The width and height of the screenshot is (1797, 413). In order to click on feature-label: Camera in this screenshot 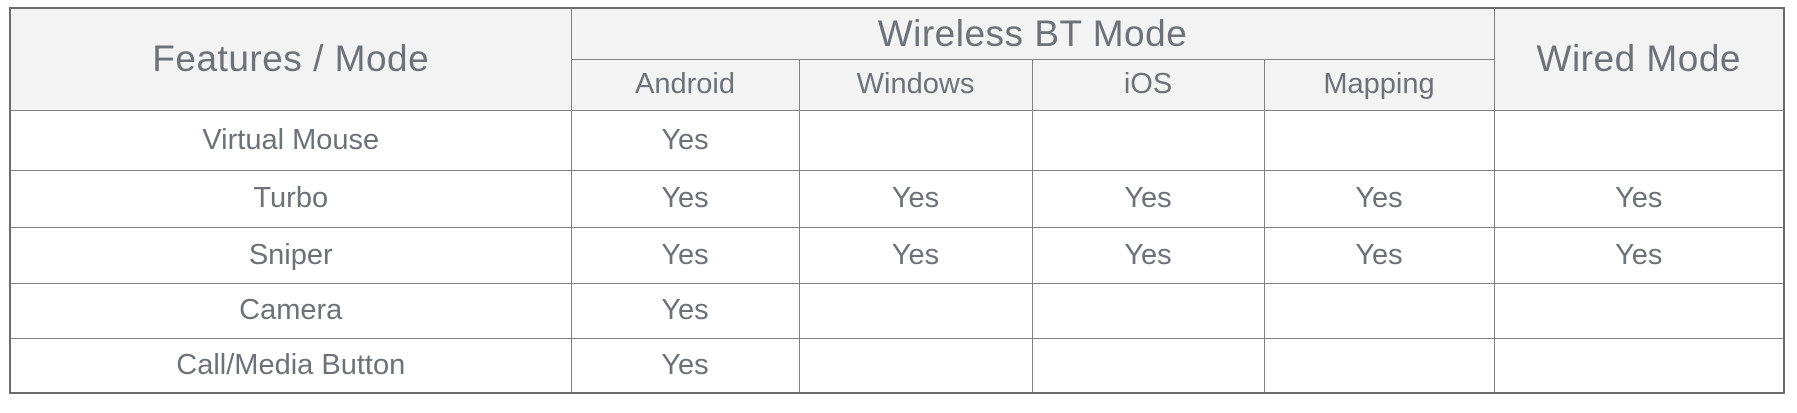, I will do `click(290, 310)`.